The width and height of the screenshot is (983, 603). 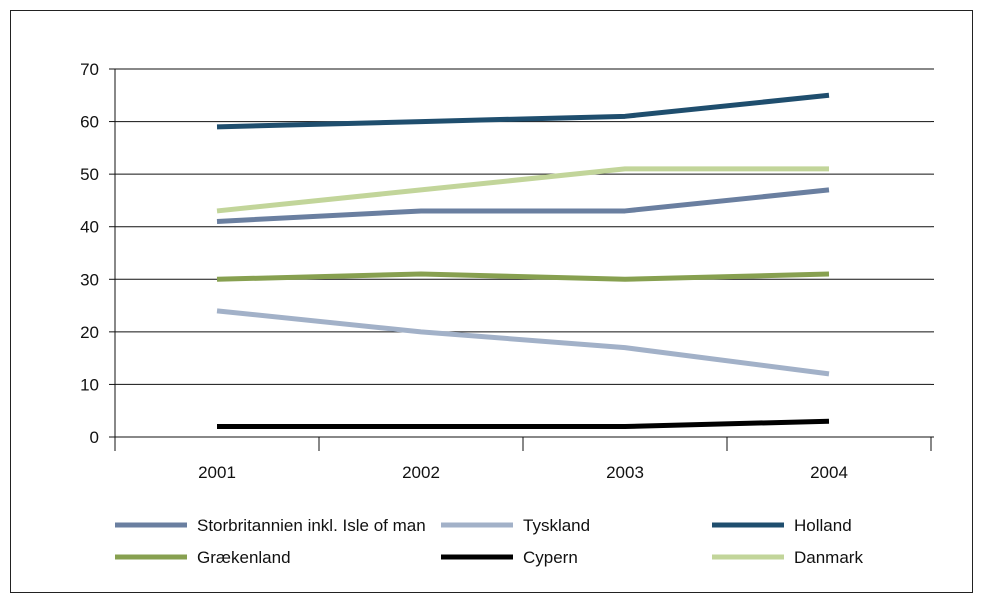 I want to click on x-tick-label: 2003, so click(x=625, y=472).